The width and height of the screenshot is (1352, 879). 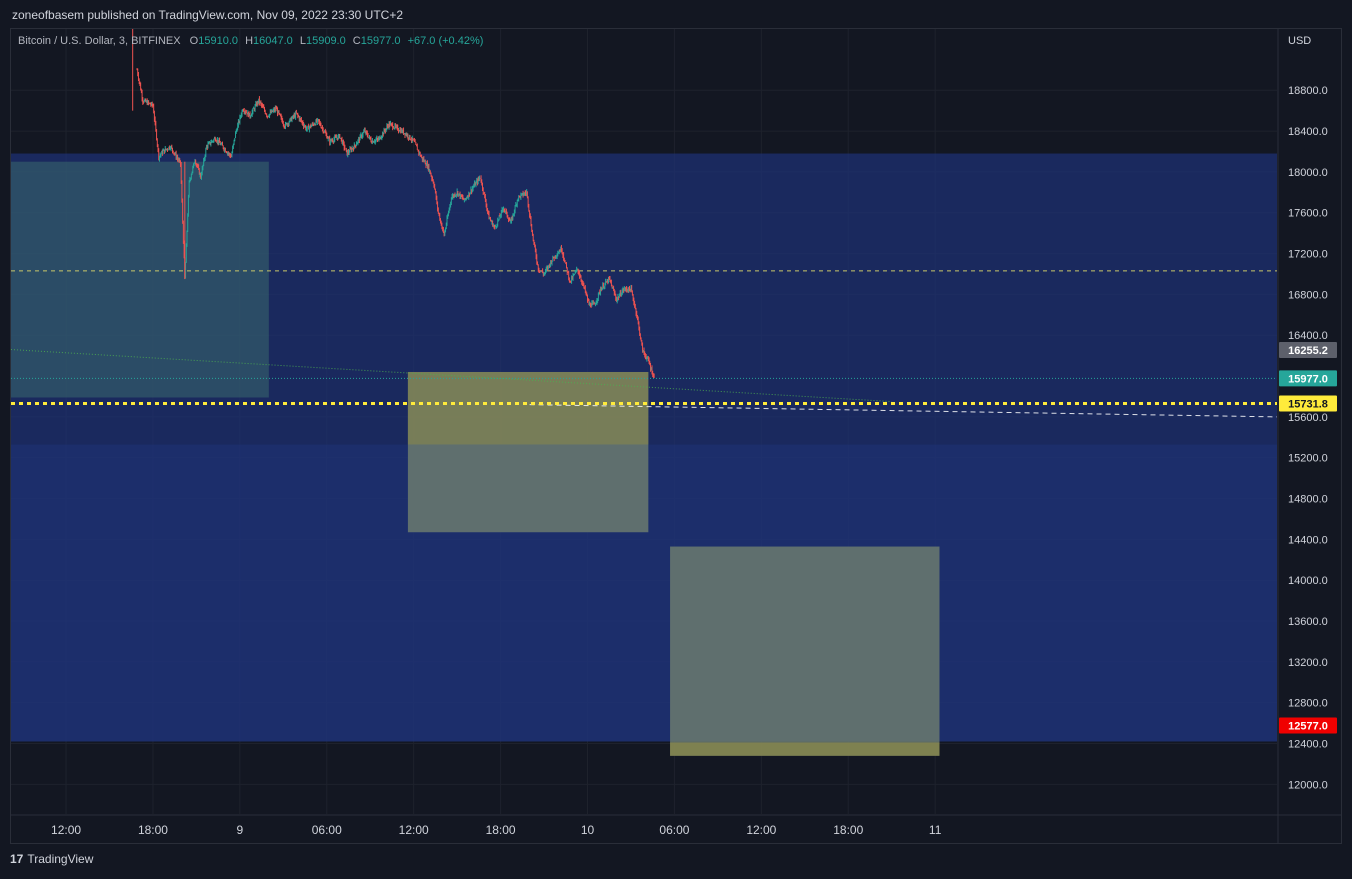 I want to click on teal-box, so click(x=140, y=279).